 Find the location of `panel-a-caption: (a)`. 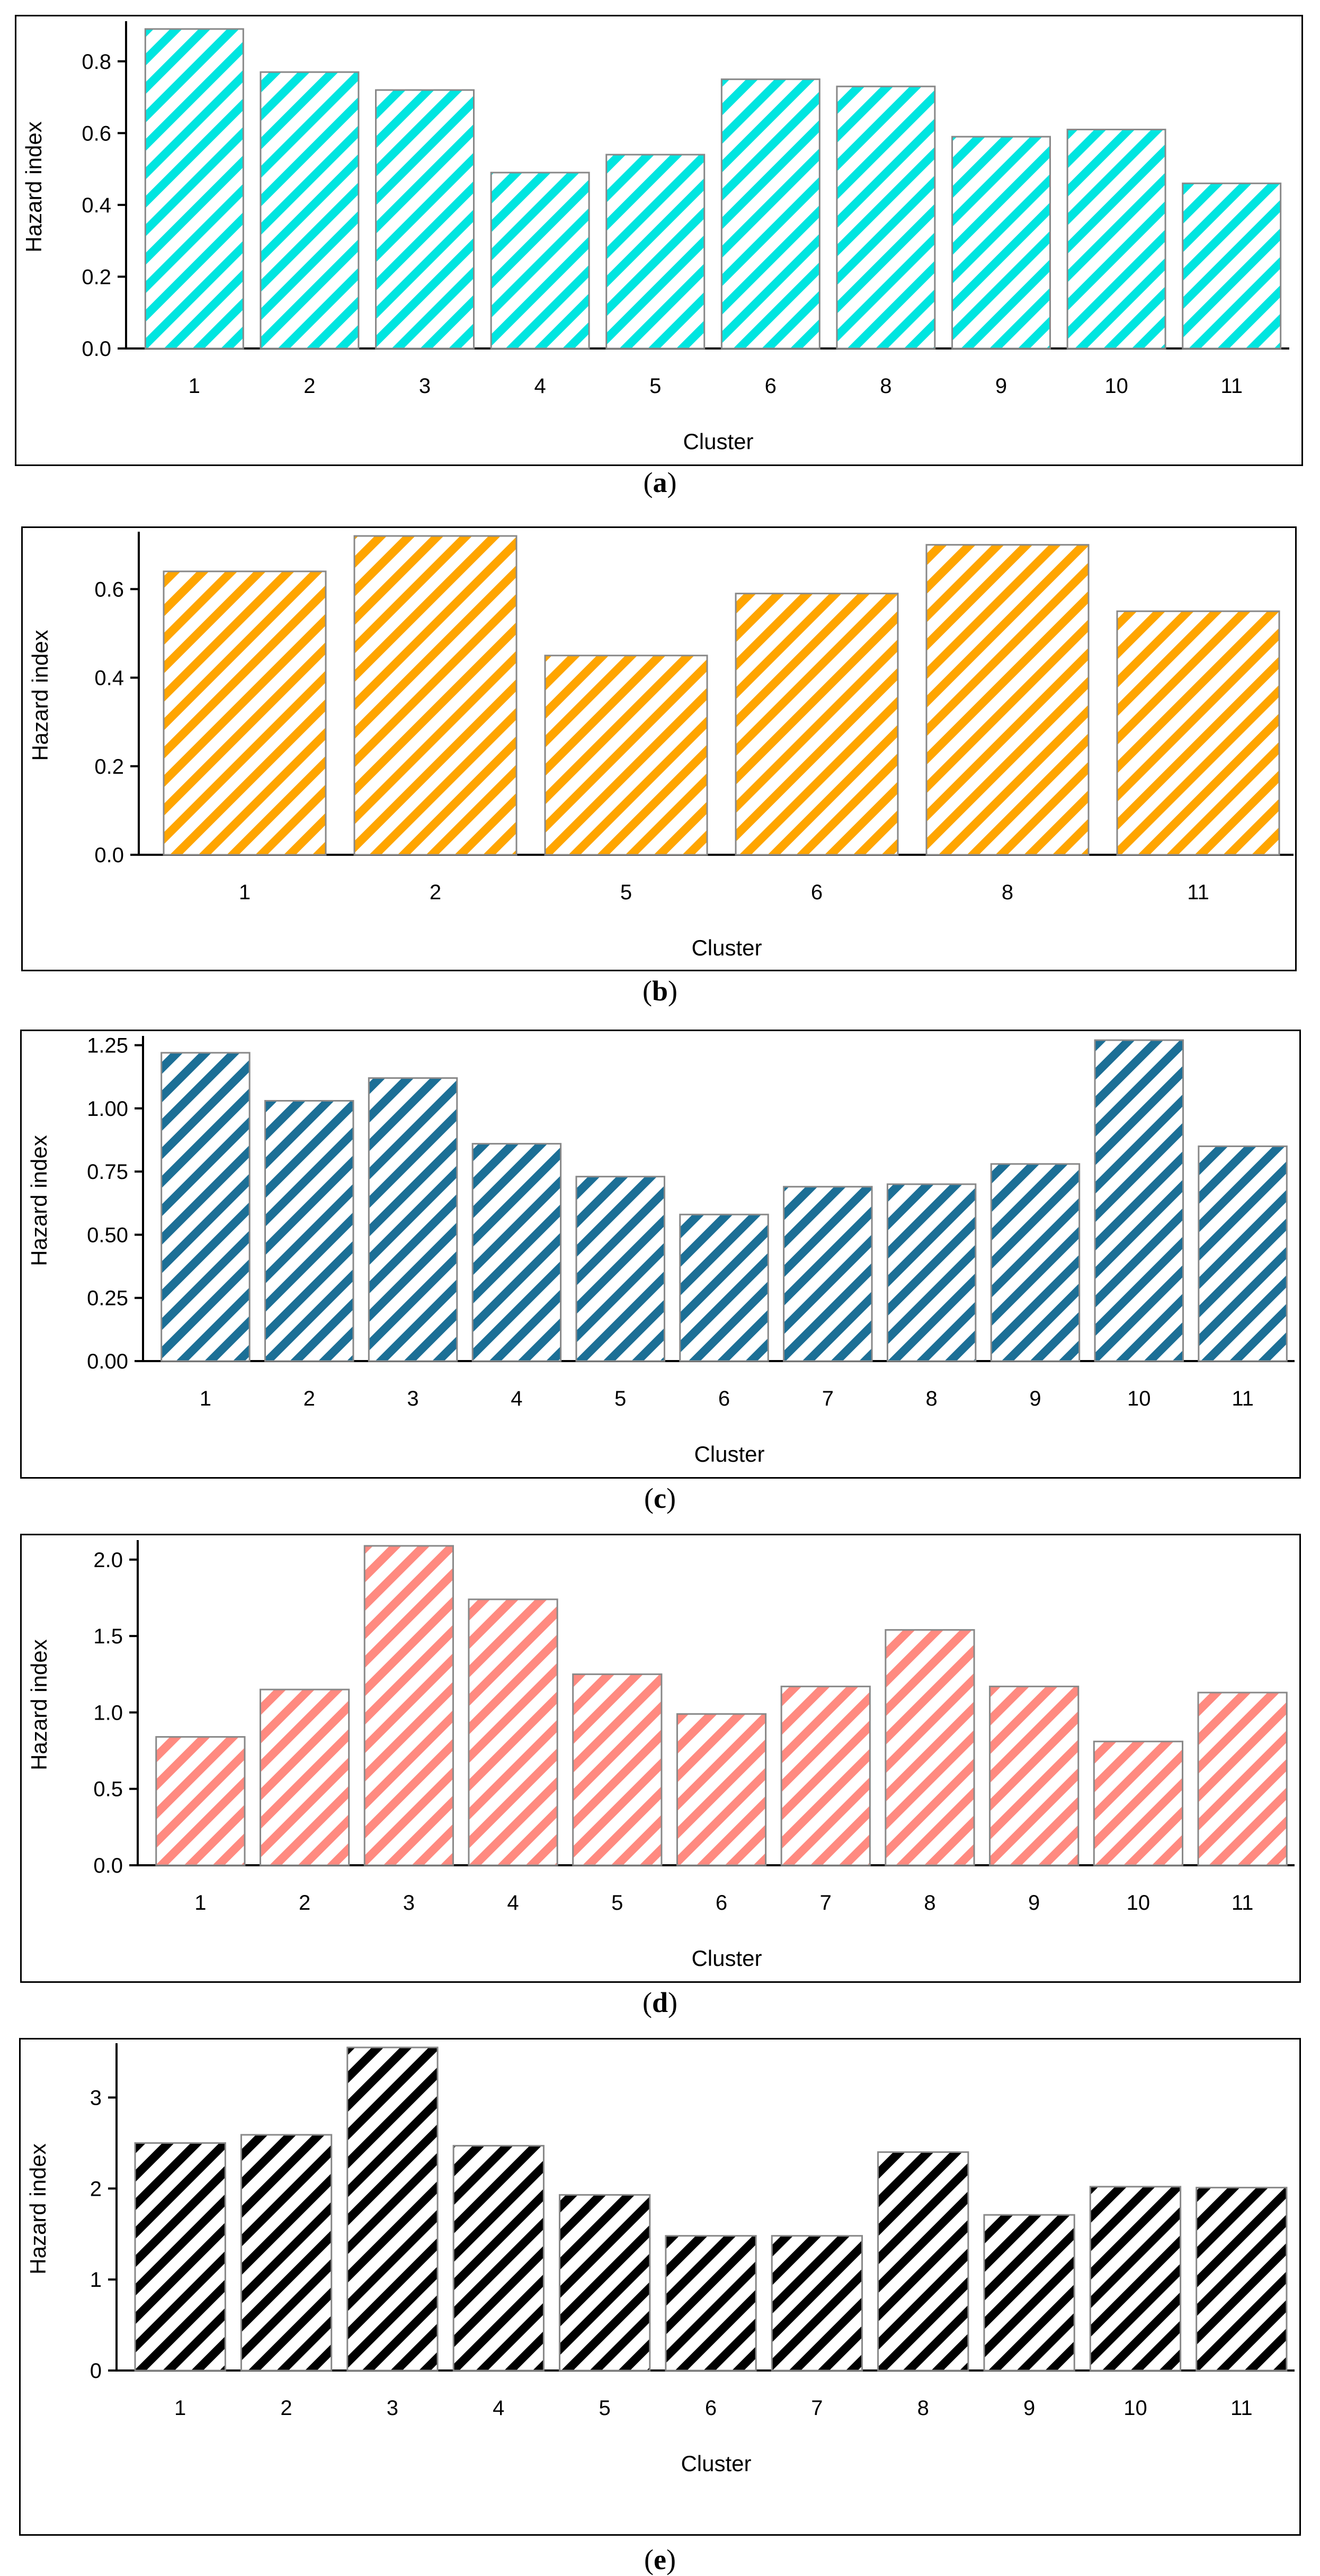

panel-a-caption: (a) is located at coordinates (660, 482).